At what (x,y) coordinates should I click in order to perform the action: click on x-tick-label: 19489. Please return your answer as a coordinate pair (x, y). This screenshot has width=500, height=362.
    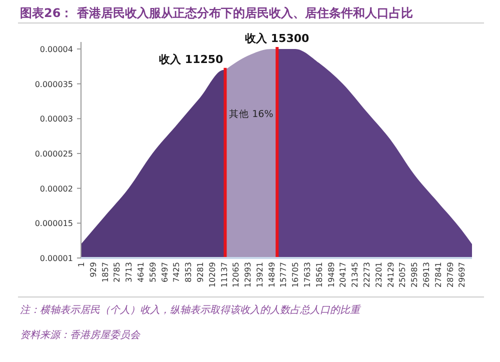
    Looking at the image, I should click on (331, 275).